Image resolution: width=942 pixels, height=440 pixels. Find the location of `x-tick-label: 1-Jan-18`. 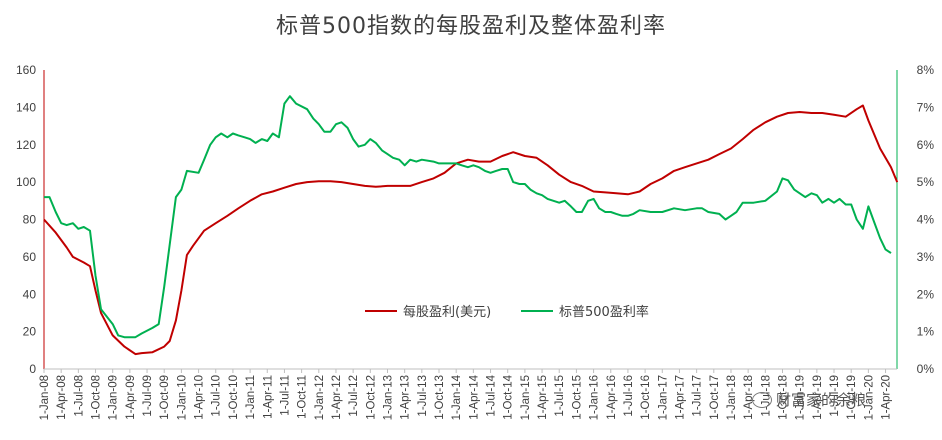

x-tick-label: 1-Jan-18 is located at coordinates (732, 397).